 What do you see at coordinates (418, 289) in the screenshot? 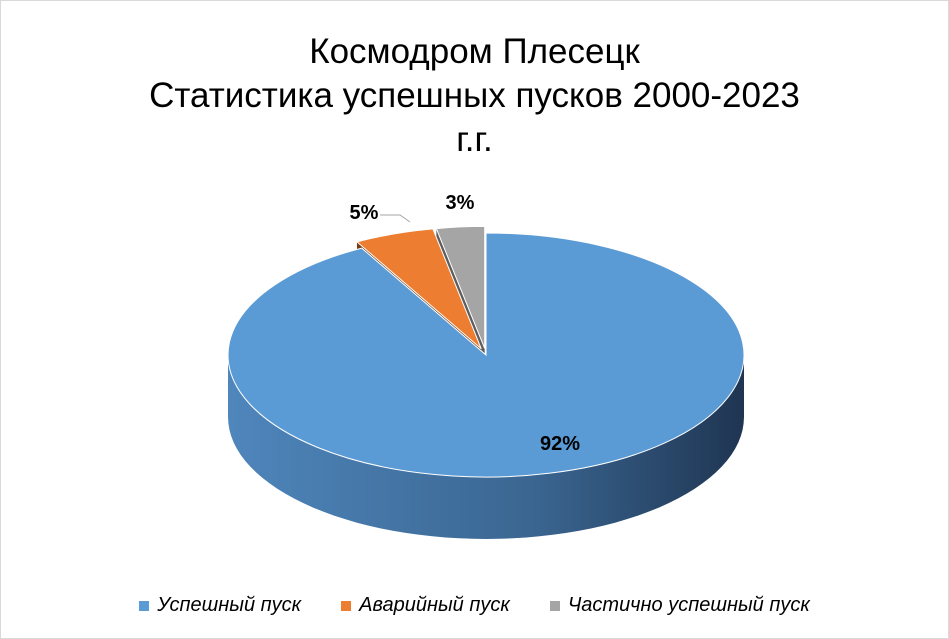
I see `pie-slice-failure` at bounding box center [418, 289].